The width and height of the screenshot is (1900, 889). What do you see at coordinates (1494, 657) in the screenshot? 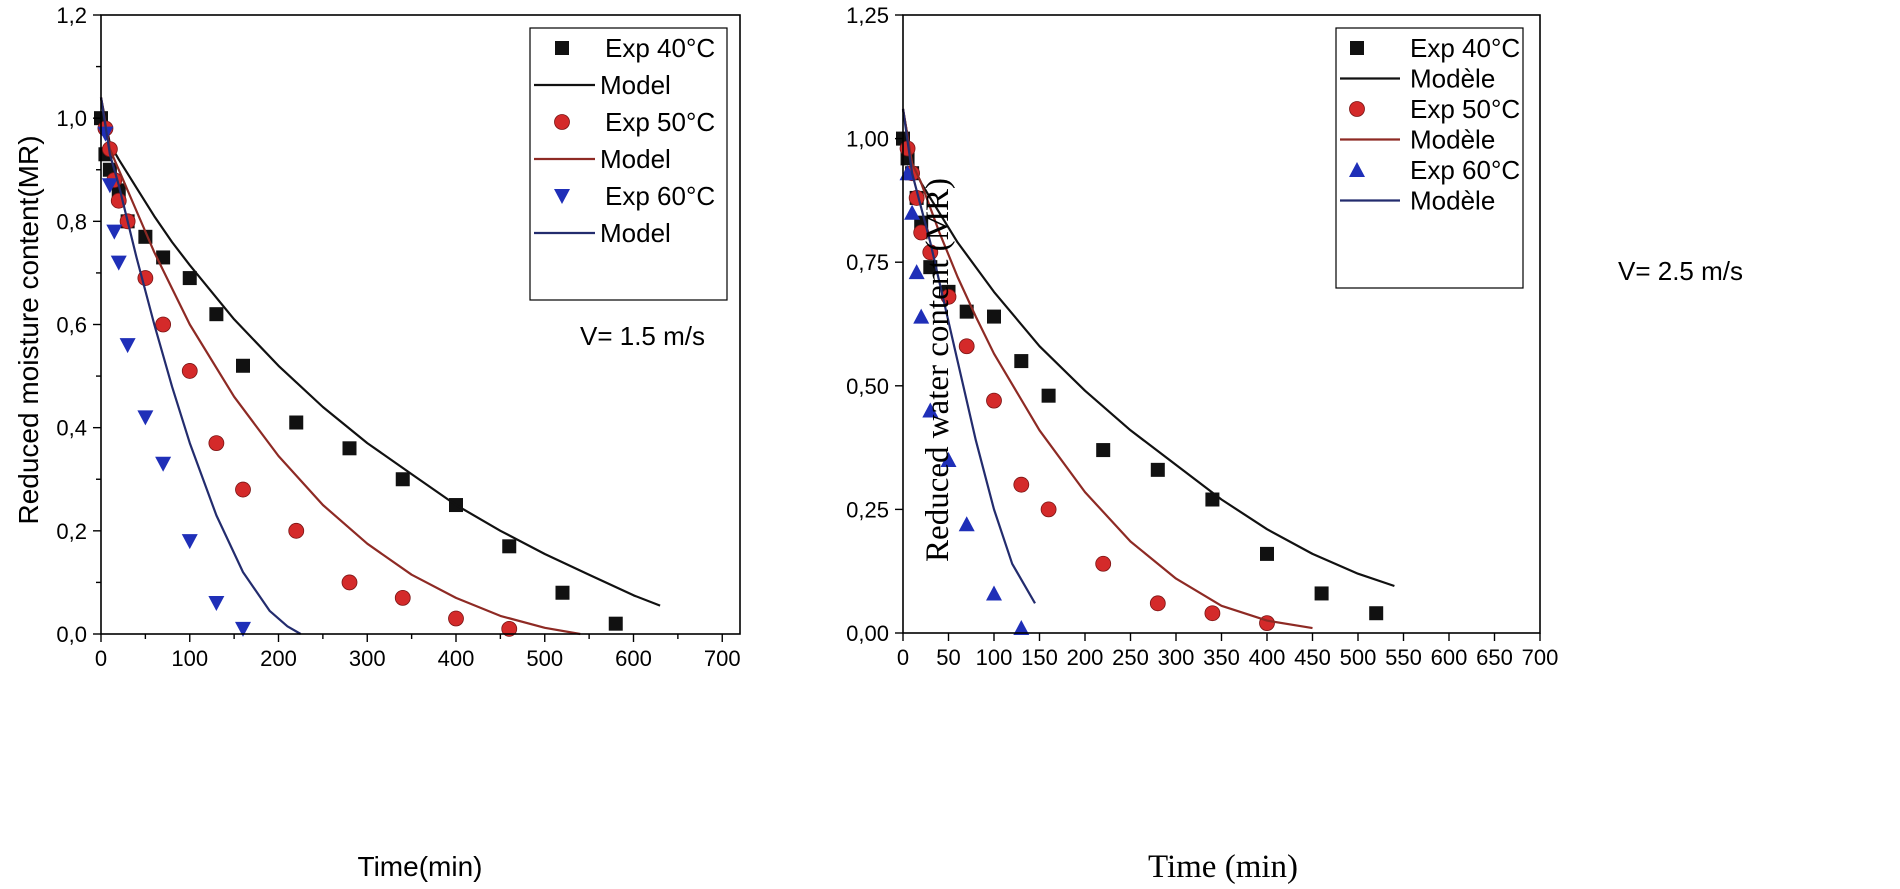
I see `chart-right-xtick-label: 650` at bounding box center [1494, 657].